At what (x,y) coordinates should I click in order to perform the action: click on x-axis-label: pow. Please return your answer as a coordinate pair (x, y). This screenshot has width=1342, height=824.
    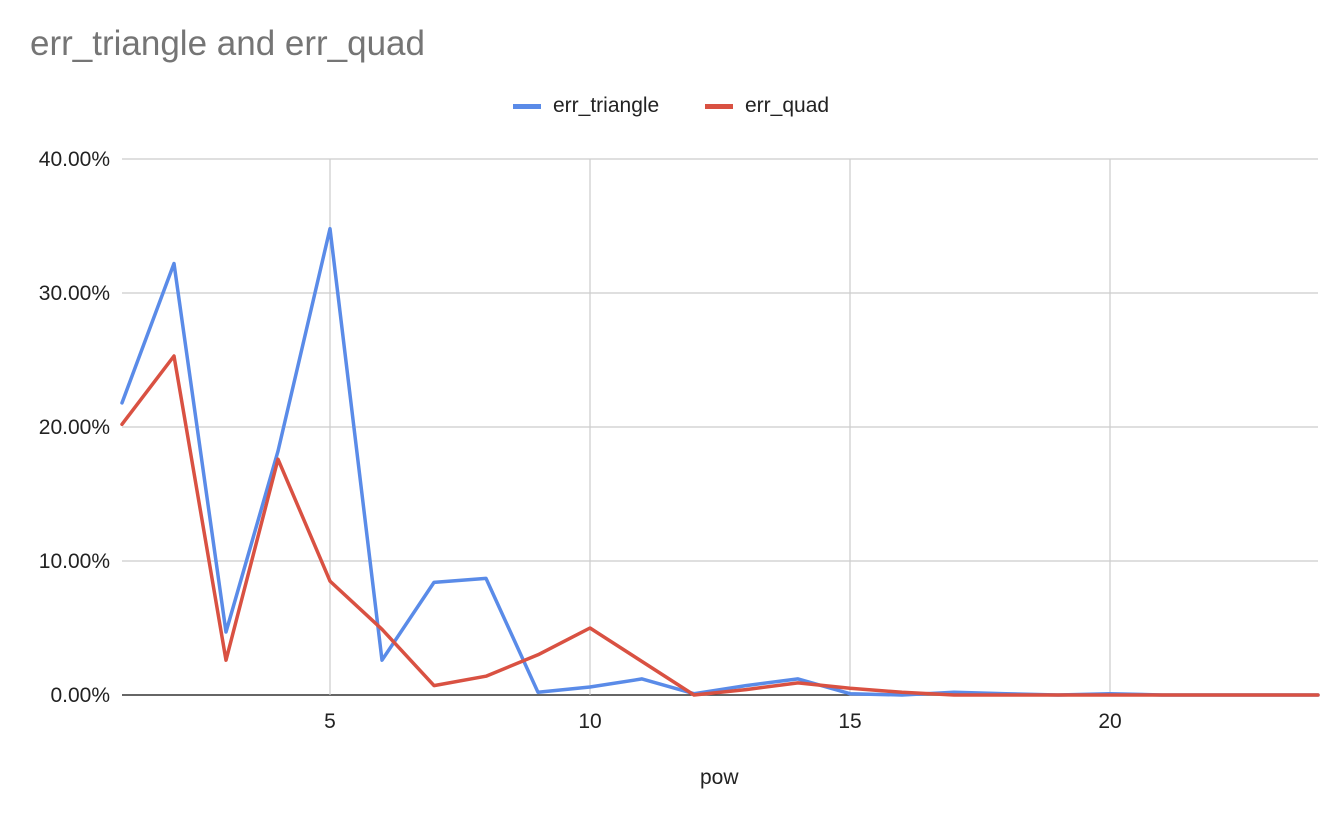
    Looking at the image, I should click on (719, 777).